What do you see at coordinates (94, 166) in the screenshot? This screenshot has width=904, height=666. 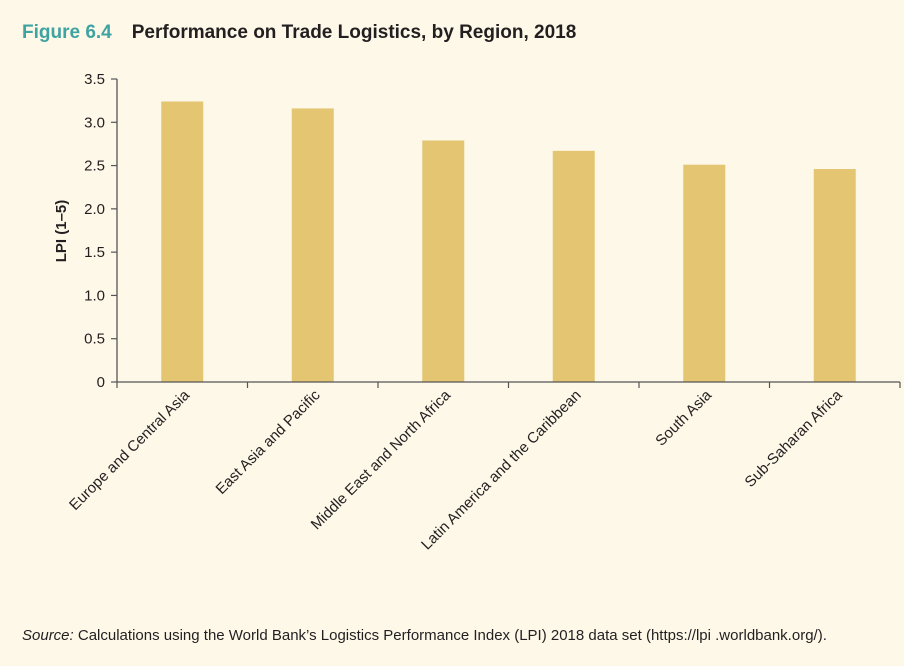 I see `y-tick-label: 2.5` at bounding box center [94, 166].